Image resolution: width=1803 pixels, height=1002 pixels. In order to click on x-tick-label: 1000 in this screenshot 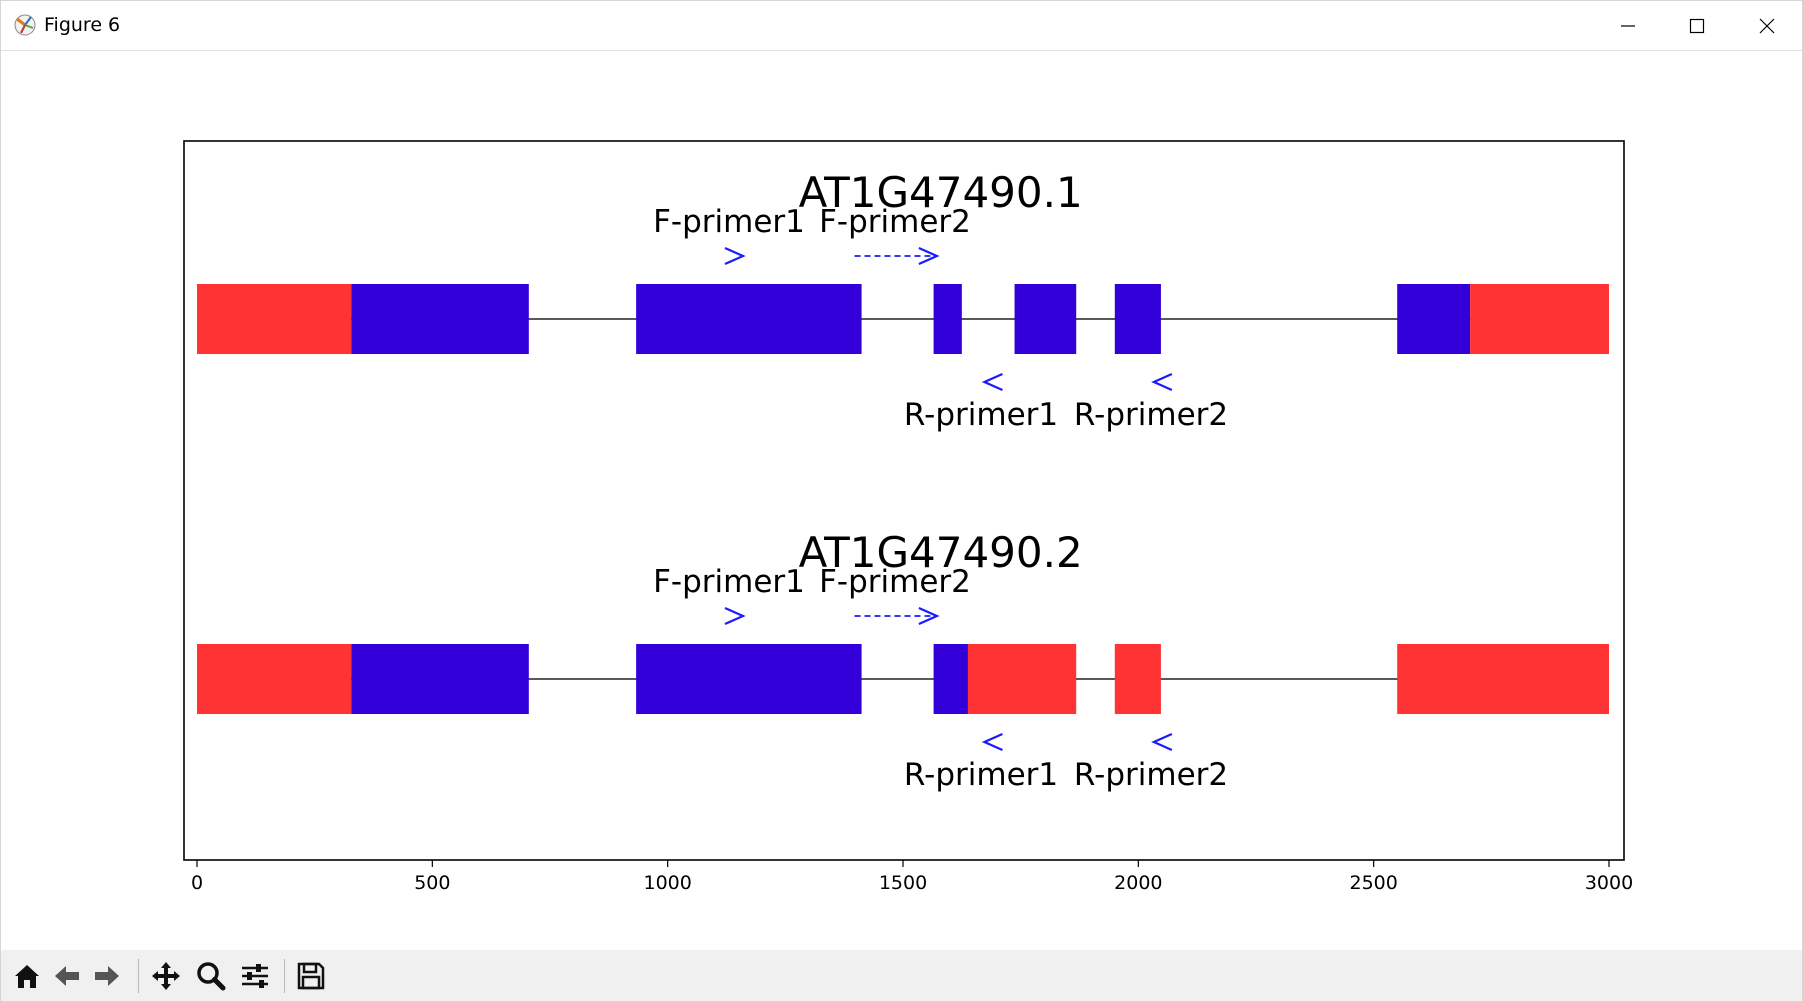, I will do `click(667, 883)`.